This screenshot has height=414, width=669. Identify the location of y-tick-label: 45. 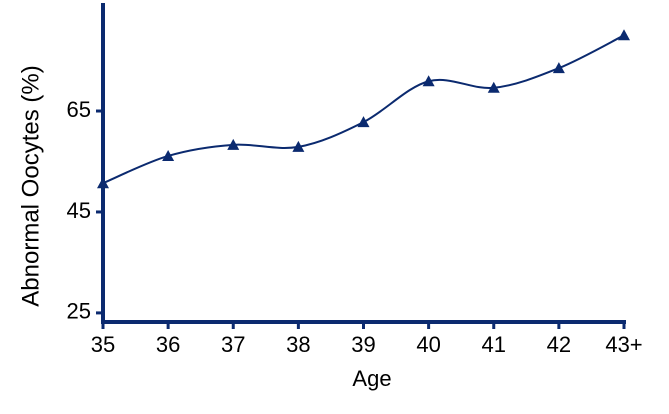
(79, 210).